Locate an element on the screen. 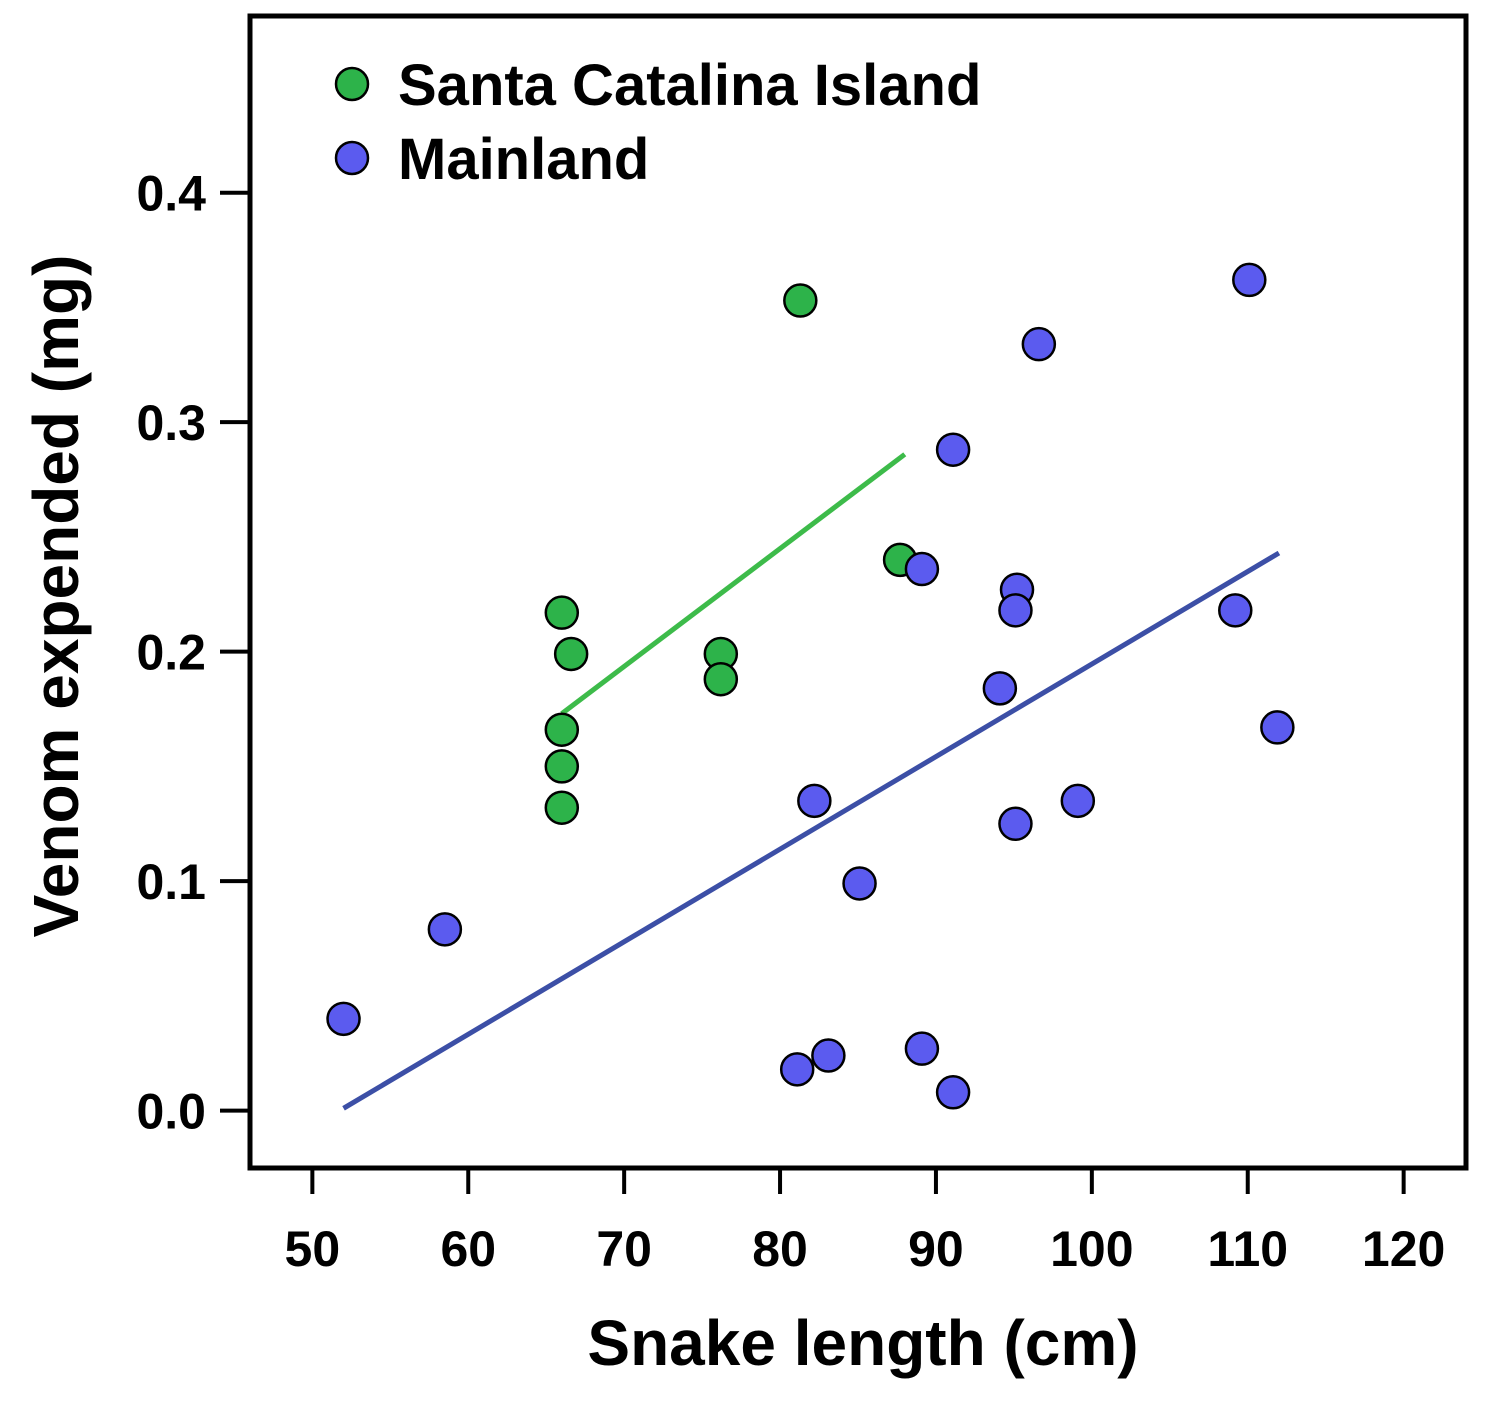 This screenshot has height=1402, width=1488. x-tick-label: 100 is located at coordinates (1091, 1249).